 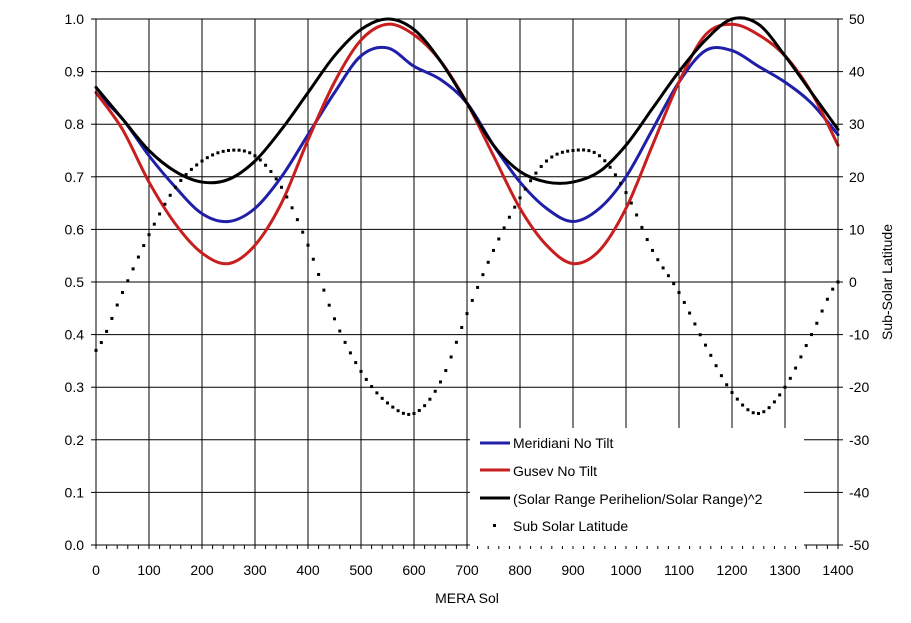 What do you see at coordinates (149, 570) in the screenshot?
I see `x-tick-label: 100` at bounding box center [149, 570].